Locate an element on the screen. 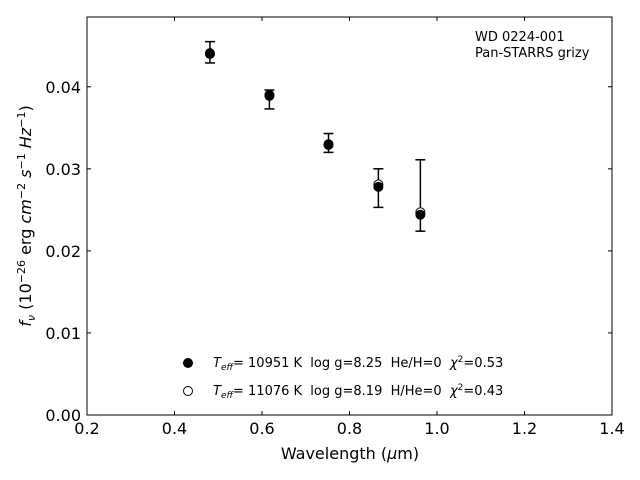  x-tick-label: 1.4 is located at coordinates (611, 428).